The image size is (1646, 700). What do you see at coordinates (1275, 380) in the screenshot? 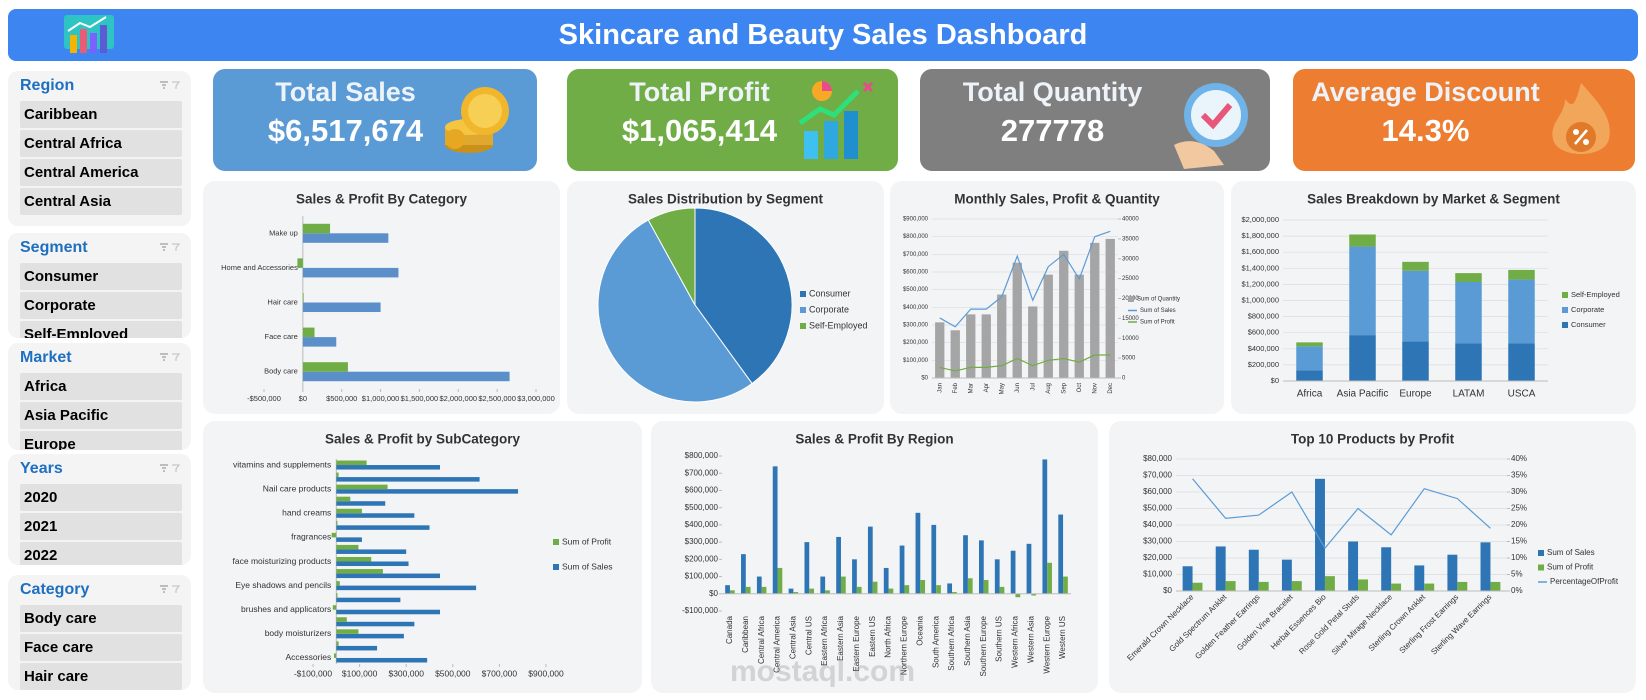
I see `y-tick-label: $0` at bounding box center [1275, 380].